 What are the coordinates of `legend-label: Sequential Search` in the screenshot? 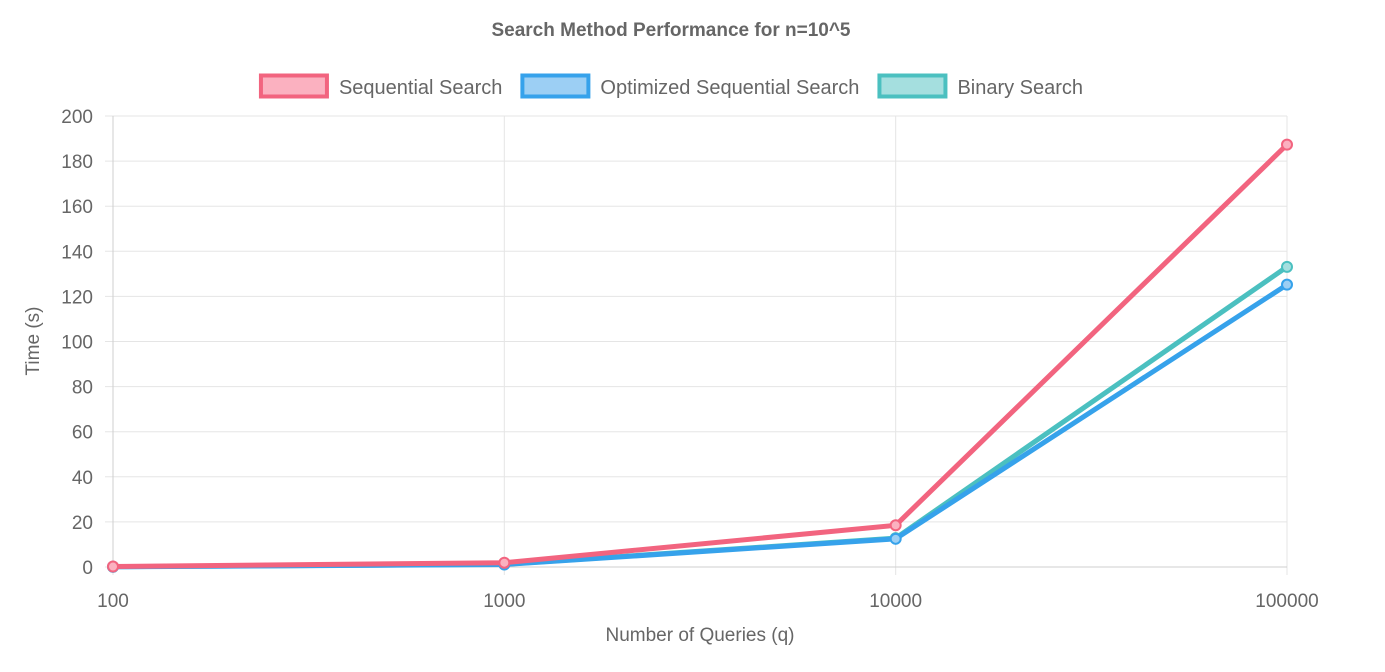 It's located at (420, 88).